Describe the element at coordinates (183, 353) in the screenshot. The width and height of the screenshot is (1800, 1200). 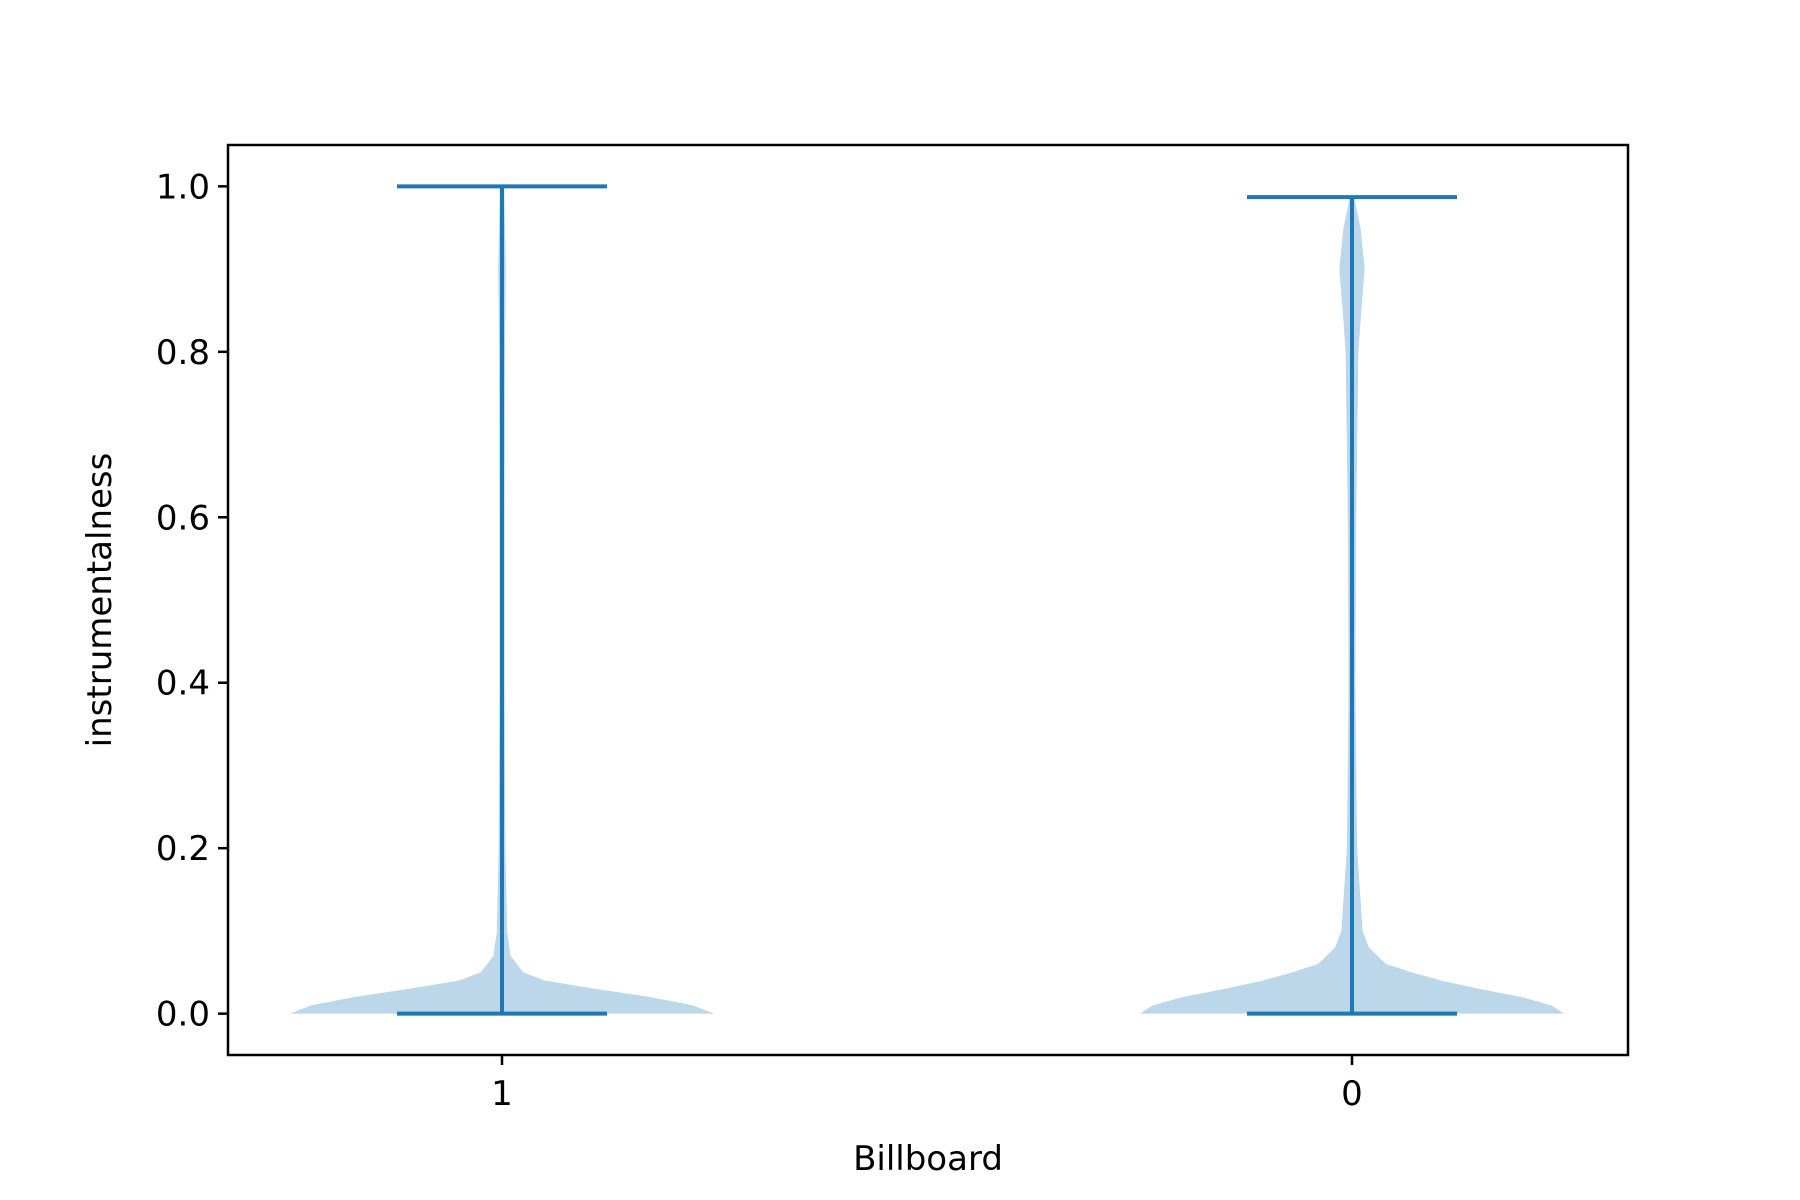
I see `y-tick-label: 0.8` at that location.